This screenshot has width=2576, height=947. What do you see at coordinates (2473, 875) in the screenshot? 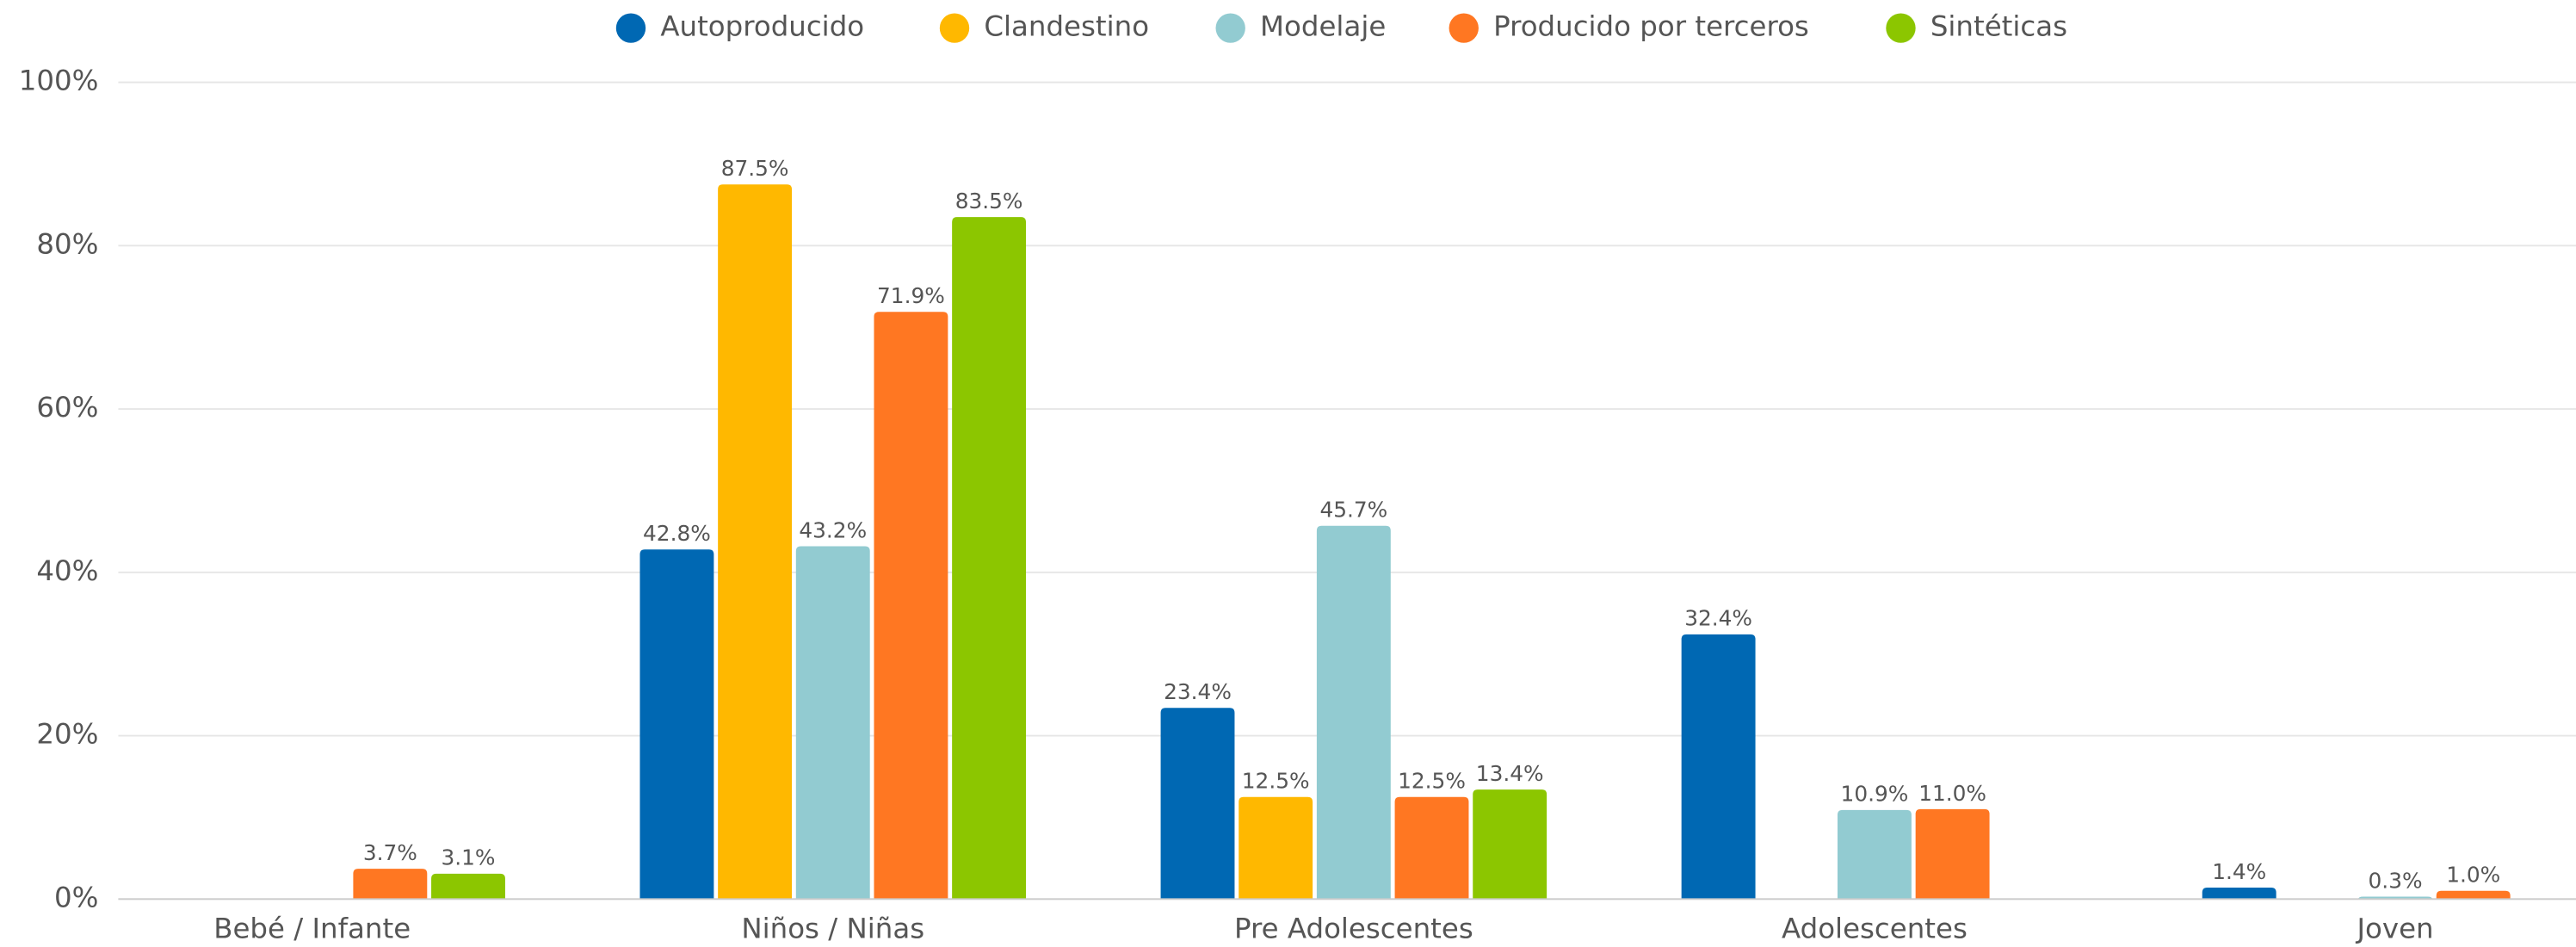
I see `value-label: 1.0%` at bounding box center [2473, 875].